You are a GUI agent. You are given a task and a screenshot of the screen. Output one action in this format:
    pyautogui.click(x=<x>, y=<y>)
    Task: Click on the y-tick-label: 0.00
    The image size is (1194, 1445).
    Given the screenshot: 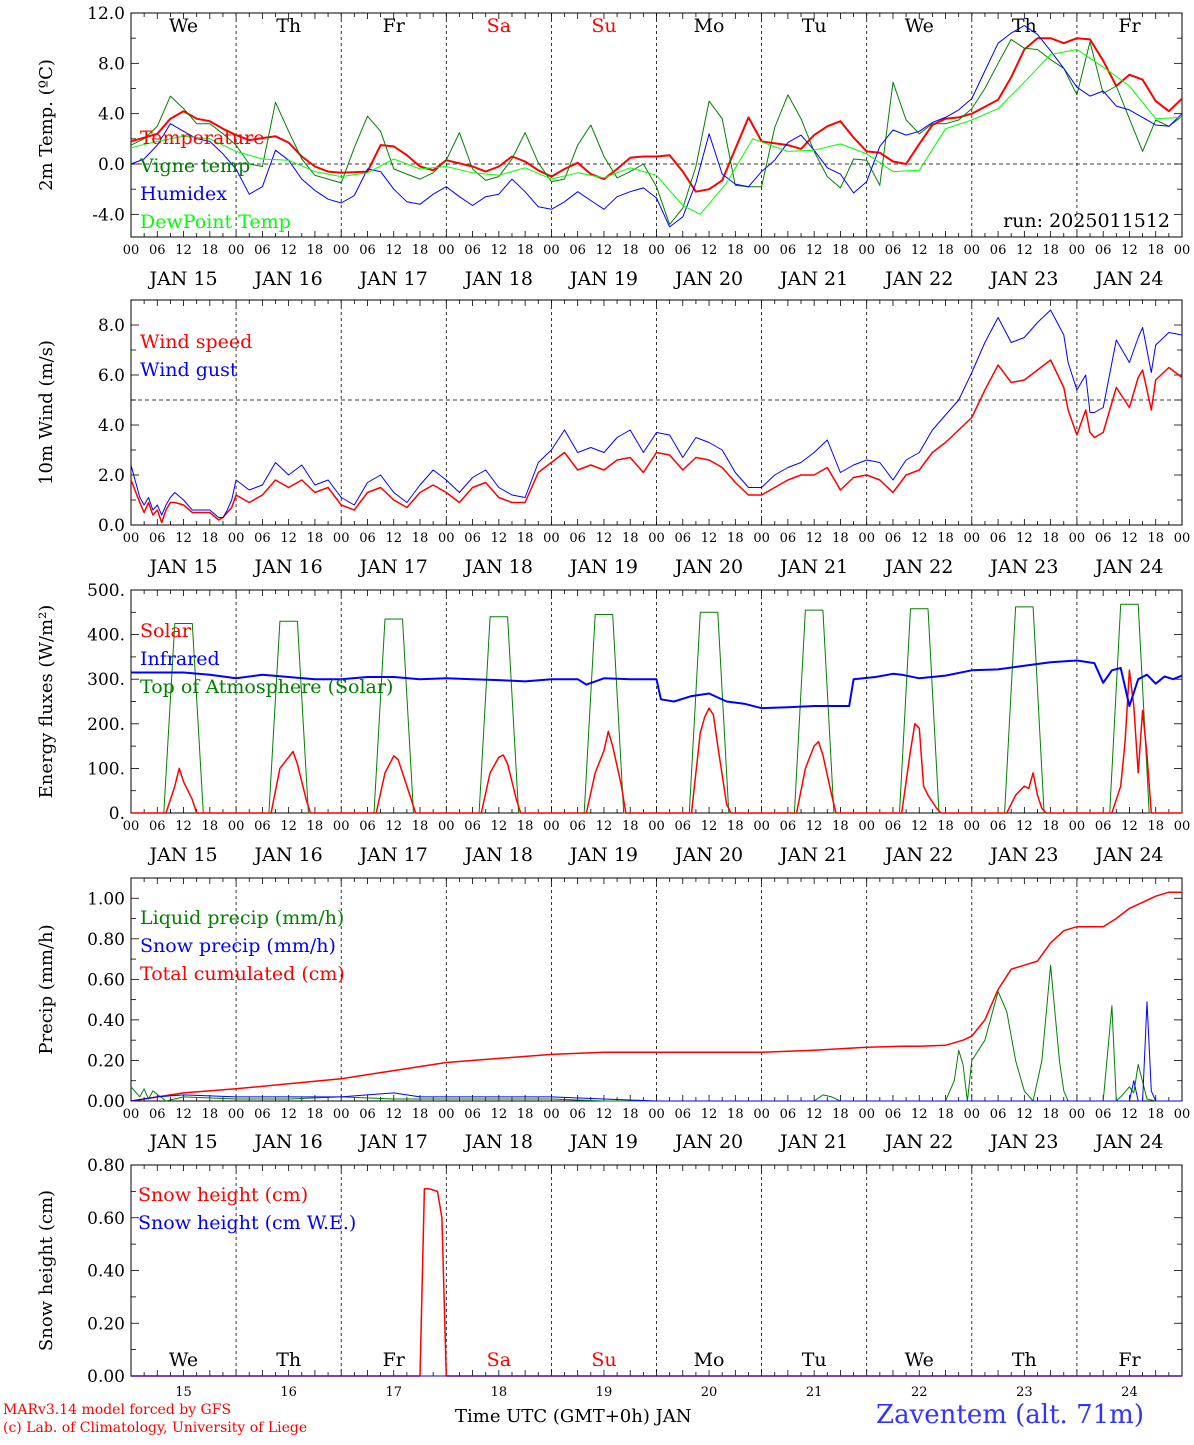 What is the action you would take?
    pyautogui.click(x=106, y=1102)
    